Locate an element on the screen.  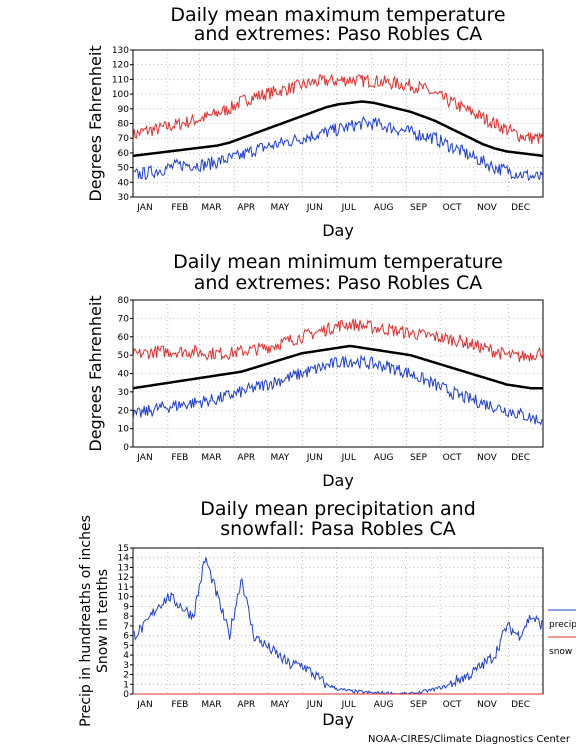
min-series-upper-line is located at coordinates (338, 340).